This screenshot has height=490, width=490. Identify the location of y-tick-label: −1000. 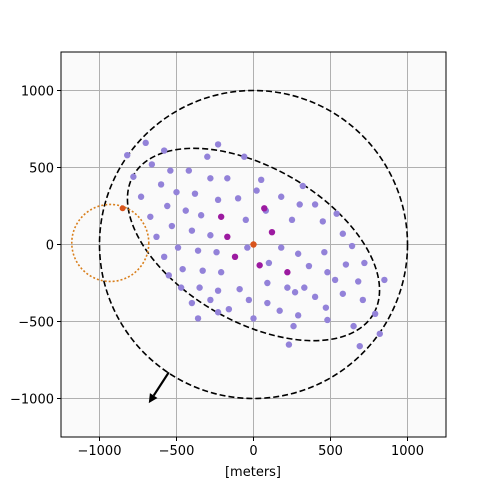
(32, 400).